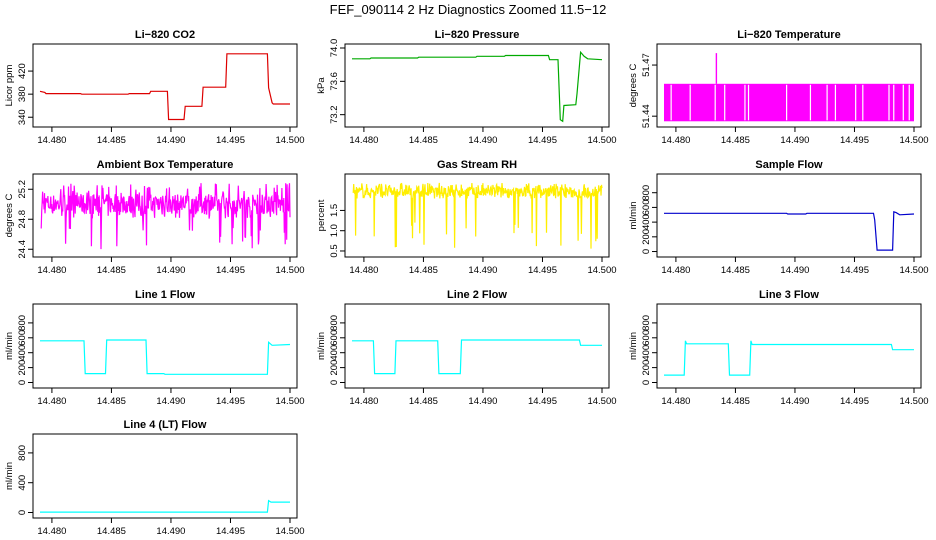  Describe the element at coordinates (789, 102) in the screenshot. I see `series-band` at that location.